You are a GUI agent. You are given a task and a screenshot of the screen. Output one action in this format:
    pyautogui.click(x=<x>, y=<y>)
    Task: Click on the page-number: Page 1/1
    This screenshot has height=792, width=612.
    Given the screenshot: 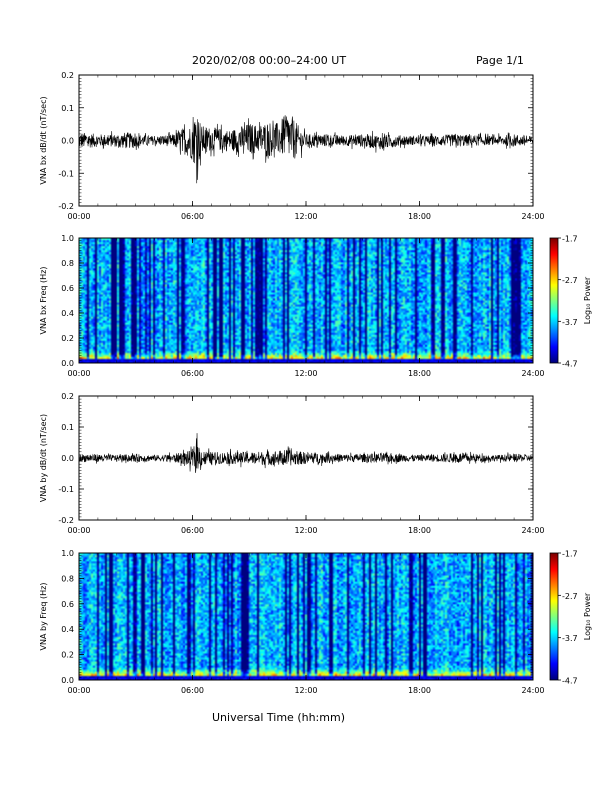 What is the action you would take?
    pyautogui.click(x=500, y=60)
    